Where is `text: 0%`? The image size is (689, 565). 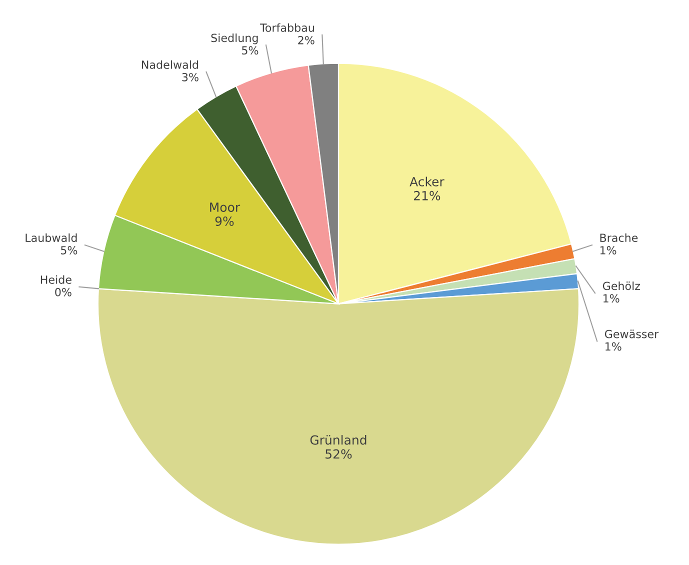 text: 0% is located at coordinates (63, 292).